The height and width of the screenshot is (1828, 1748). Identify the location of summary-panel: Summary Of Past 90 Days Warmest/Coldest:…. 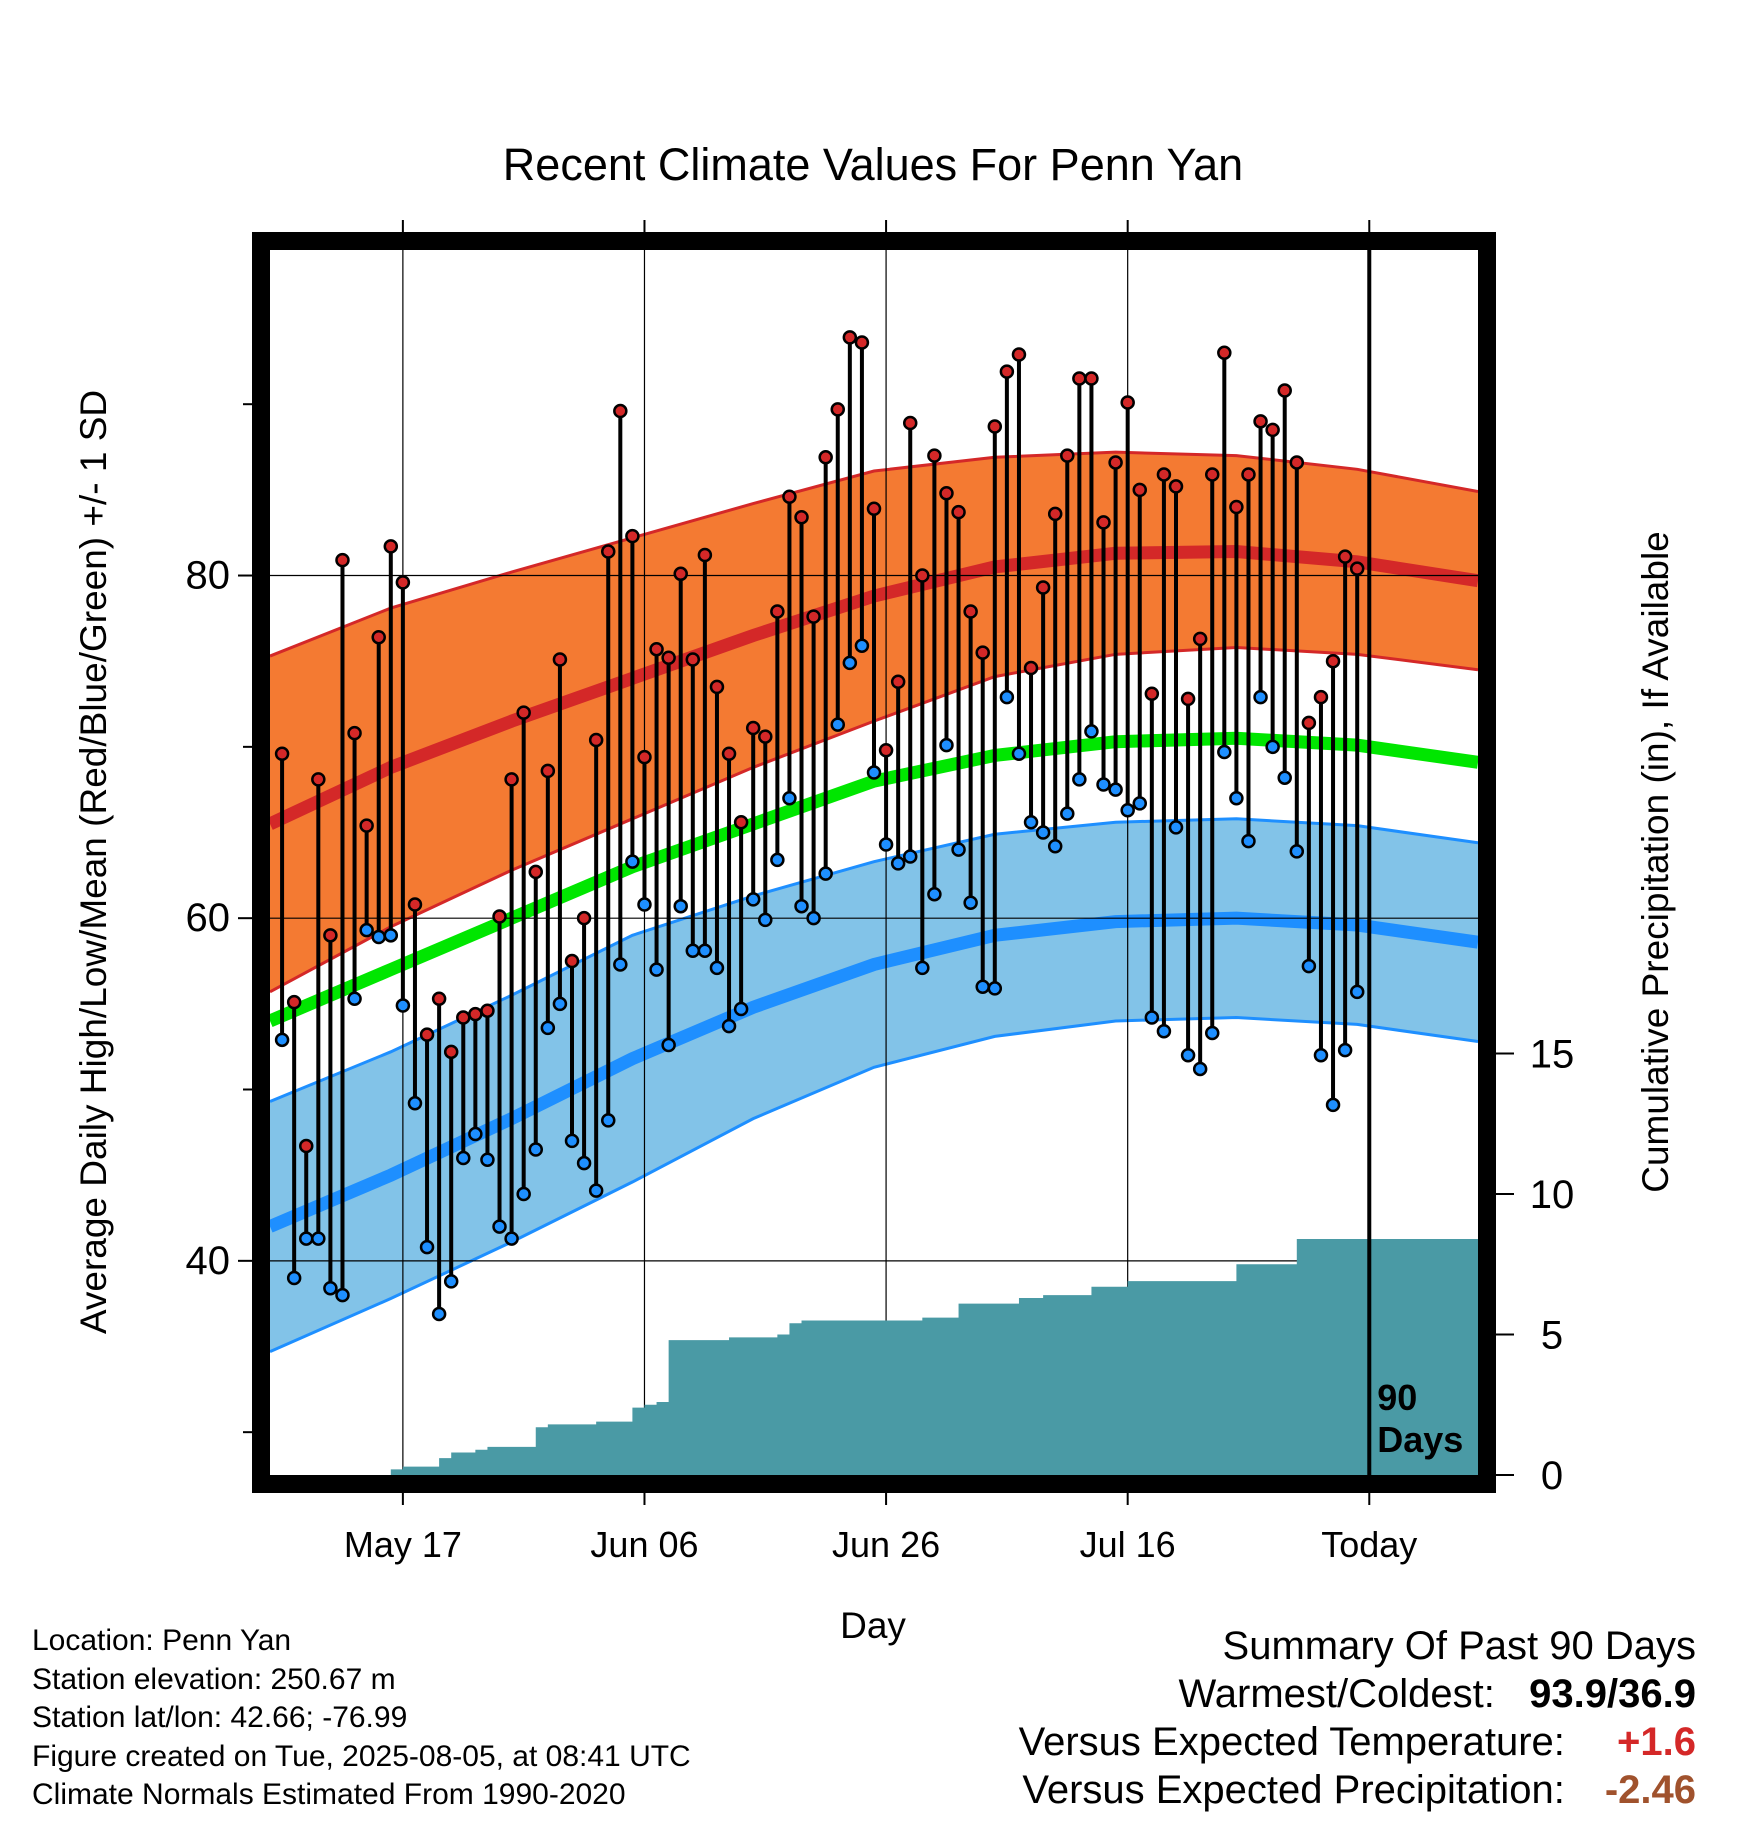
(1357, 1718).